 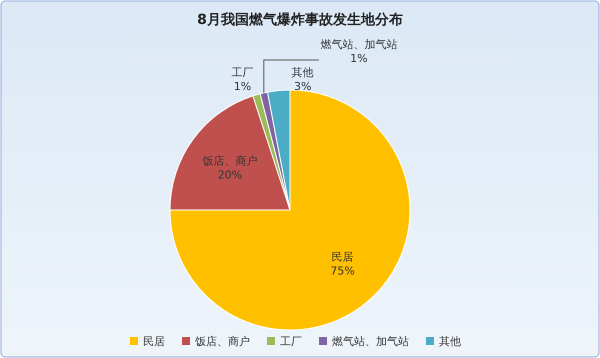 What do you see at coordinates (243, 72) in the screenshot?
I see `slice-label: 工厂` at bounding box center [243, 72].